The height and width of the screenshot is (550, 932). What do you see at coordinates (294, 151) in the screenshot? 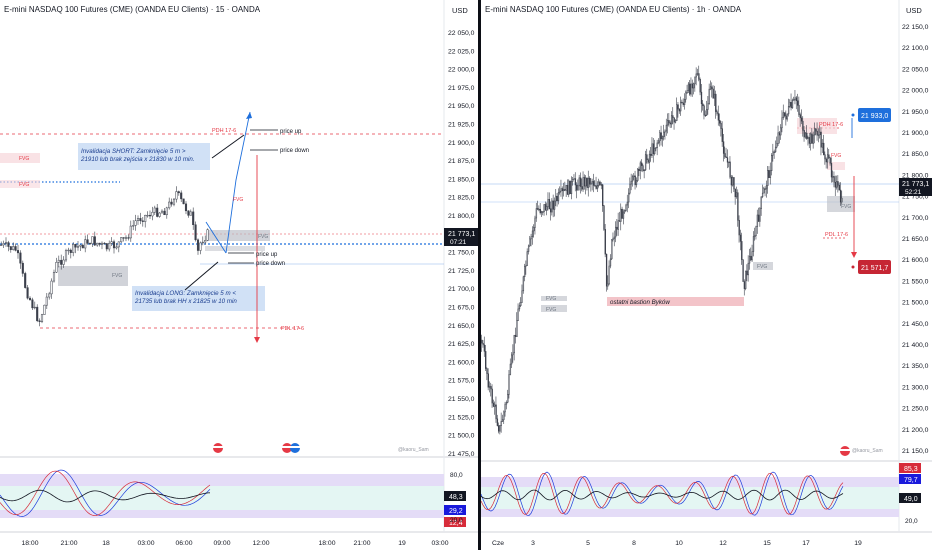
I see `price-down-label: price down` at bounding box center [294, 151].